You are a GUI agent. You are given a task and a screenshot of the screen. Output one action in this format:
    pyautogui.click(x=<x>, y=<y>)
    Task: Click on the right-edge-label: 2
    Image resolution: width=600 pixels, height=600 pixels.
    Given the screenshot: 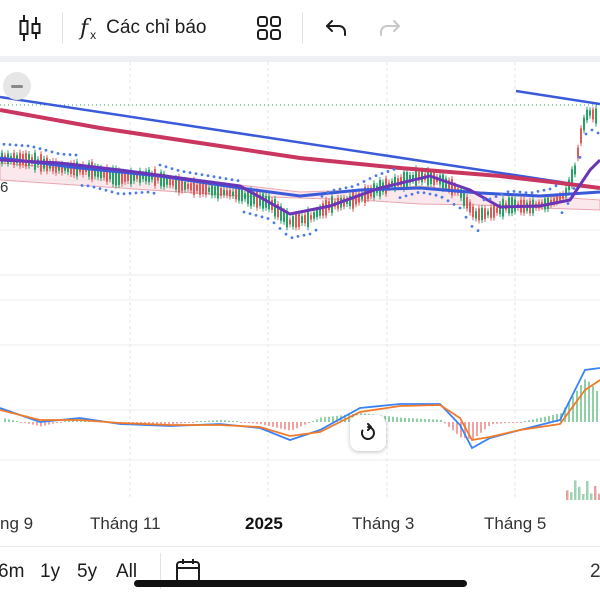 What is the action you would take?
    pyautogui.click(x=595, y=571)
    